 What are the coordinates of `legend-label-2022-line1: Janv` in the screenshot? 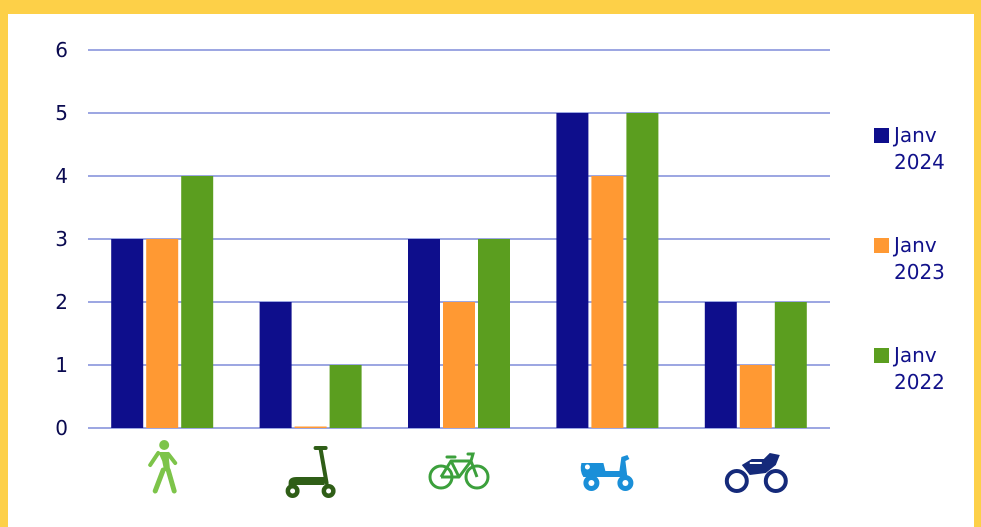 It's located at (915, 355).